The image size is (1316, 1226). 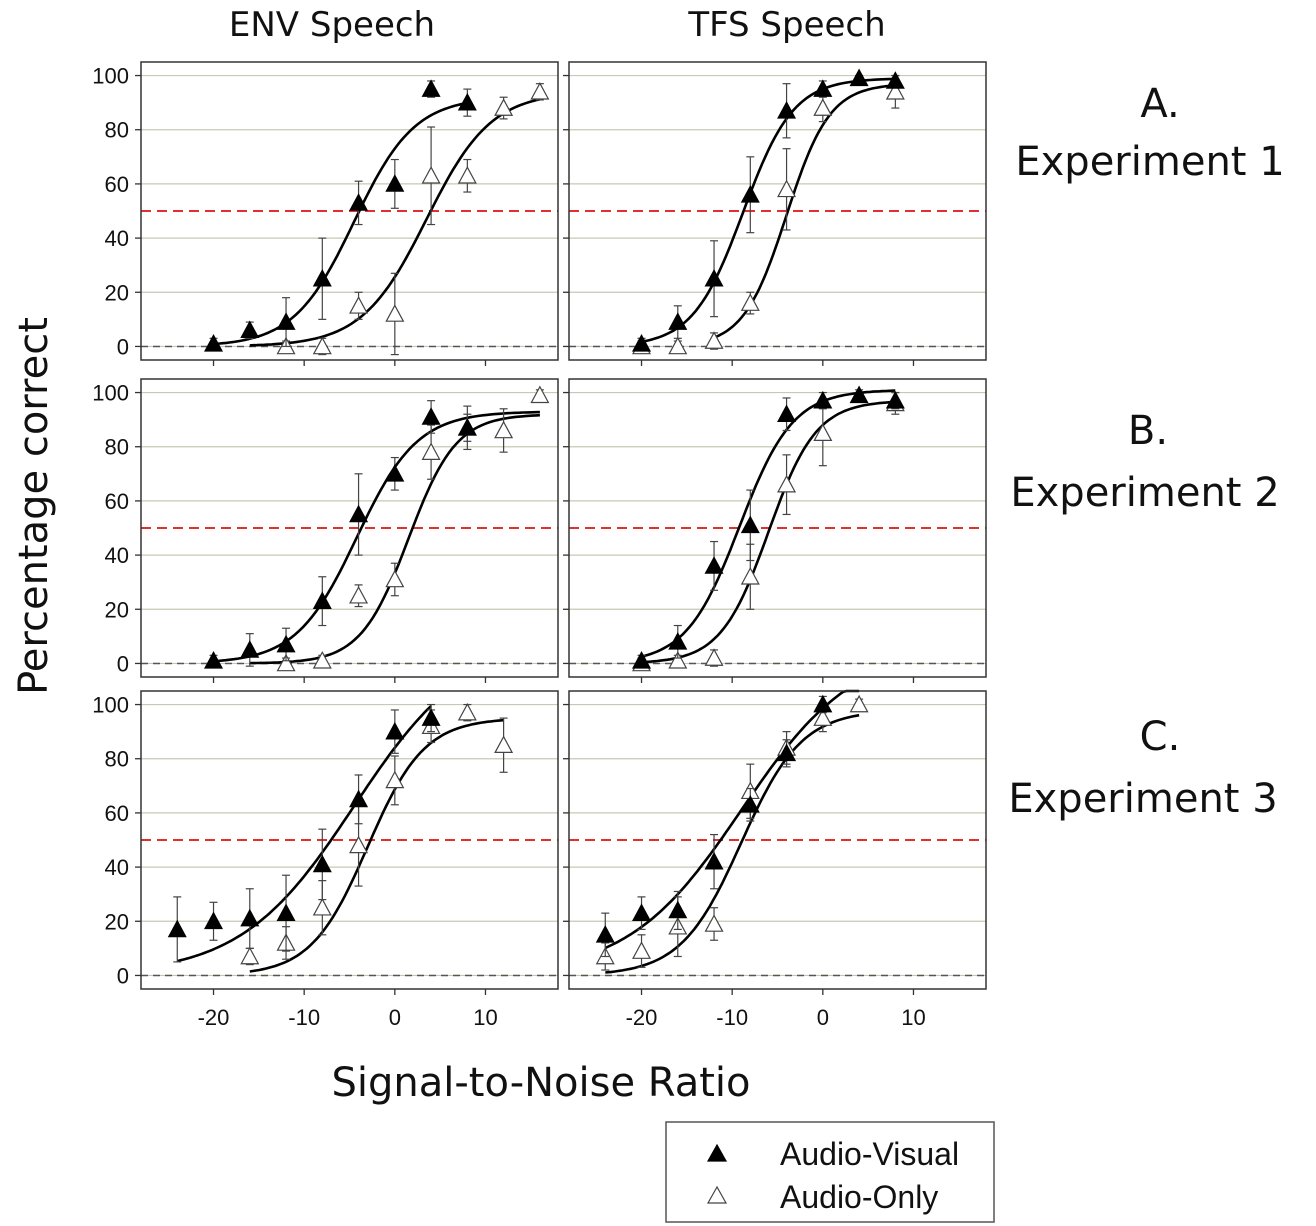 I want to click on y-tick-label: 0, so click(x=123, y=975).